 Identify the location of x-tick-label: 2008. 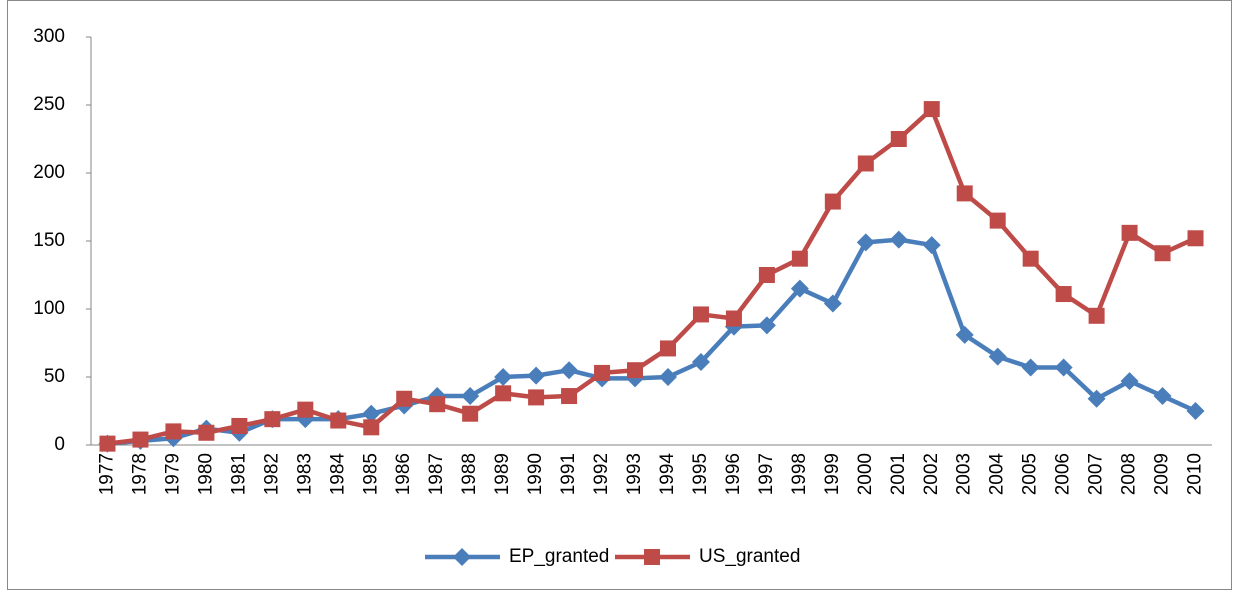
(1129, 474).